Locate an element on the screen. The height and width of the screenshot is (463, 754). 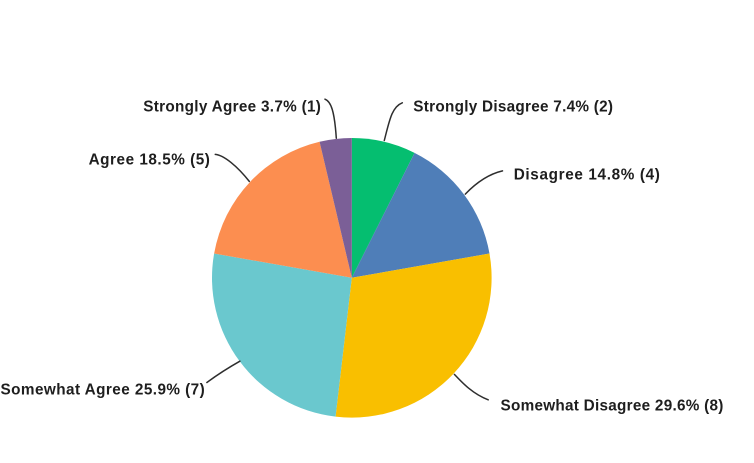
svg-text: Strongly Disagree 7.4% (2) is located at coordinates (513, 106).